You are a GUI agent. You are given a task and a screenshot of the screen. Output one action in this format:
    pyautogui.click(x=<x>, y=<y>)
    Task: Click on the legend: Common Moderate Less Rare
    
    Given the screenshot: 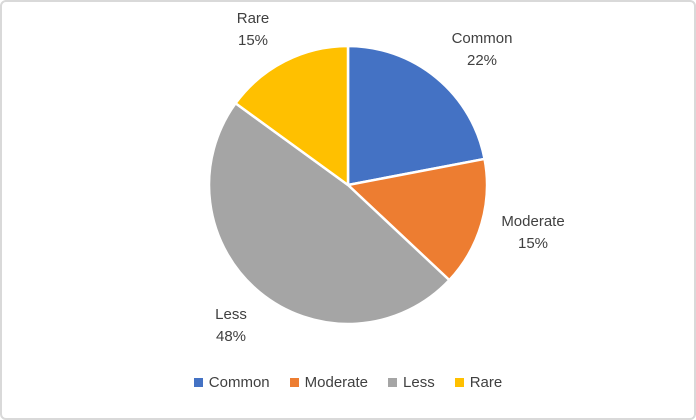 What is the action you would take?
    pyautogui.click(x=348, y=382)
    